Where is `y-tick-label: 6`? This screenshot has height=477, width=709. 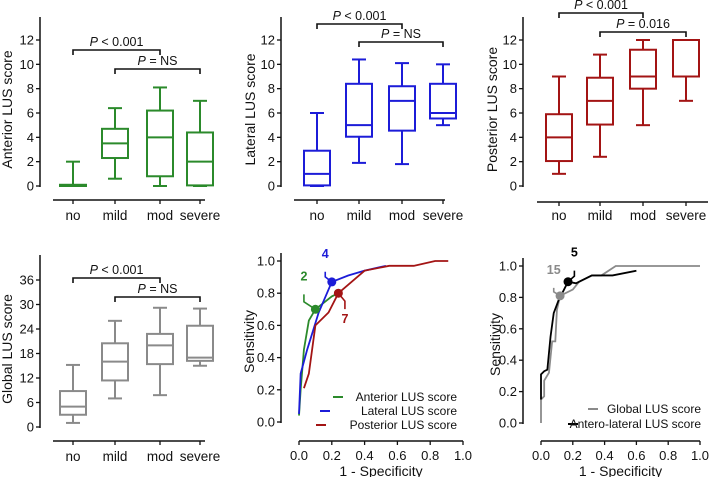 y-tick-label: 6 is located at coordinates (30, 113).